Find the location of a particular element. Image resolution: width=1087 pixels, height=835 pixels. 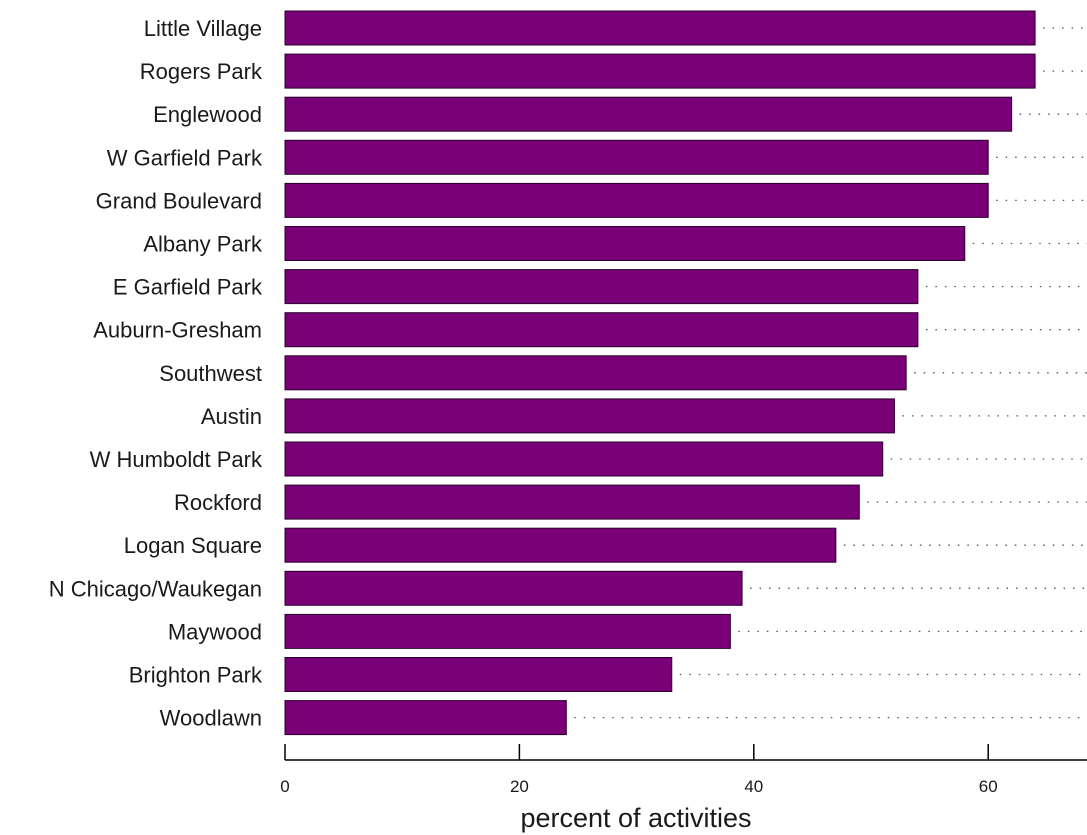

category-label: Little Village is located at coordinates (203, 28).